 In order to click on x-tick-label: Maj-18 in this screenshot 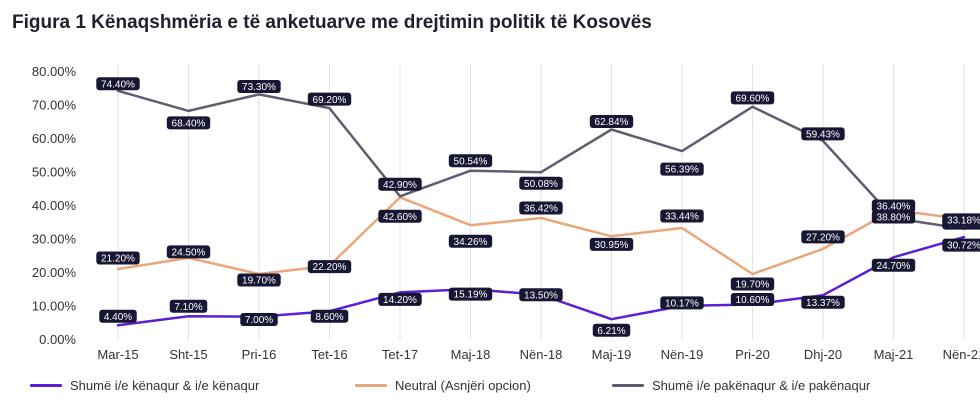, I will do `click(471, 354)`.